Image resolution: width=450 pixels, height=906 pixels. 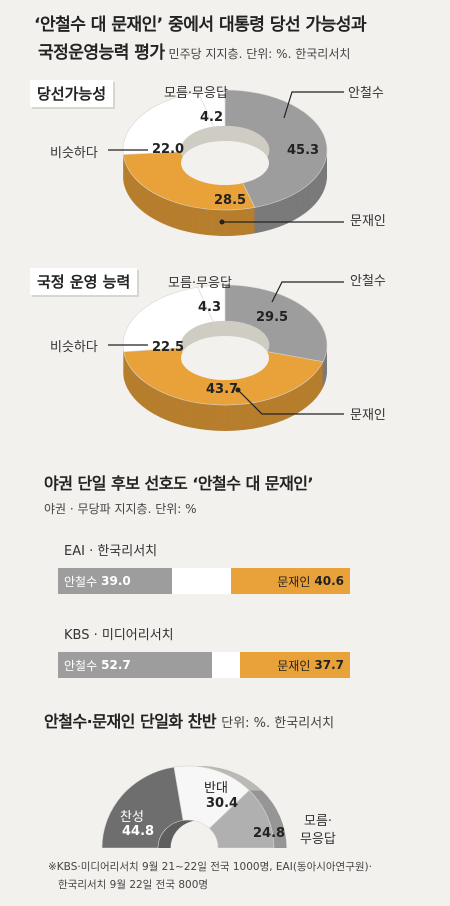 I want to click on bar-row-kbs: 안철수 52.7 문재인 37.7, so click(x=204, y=665).